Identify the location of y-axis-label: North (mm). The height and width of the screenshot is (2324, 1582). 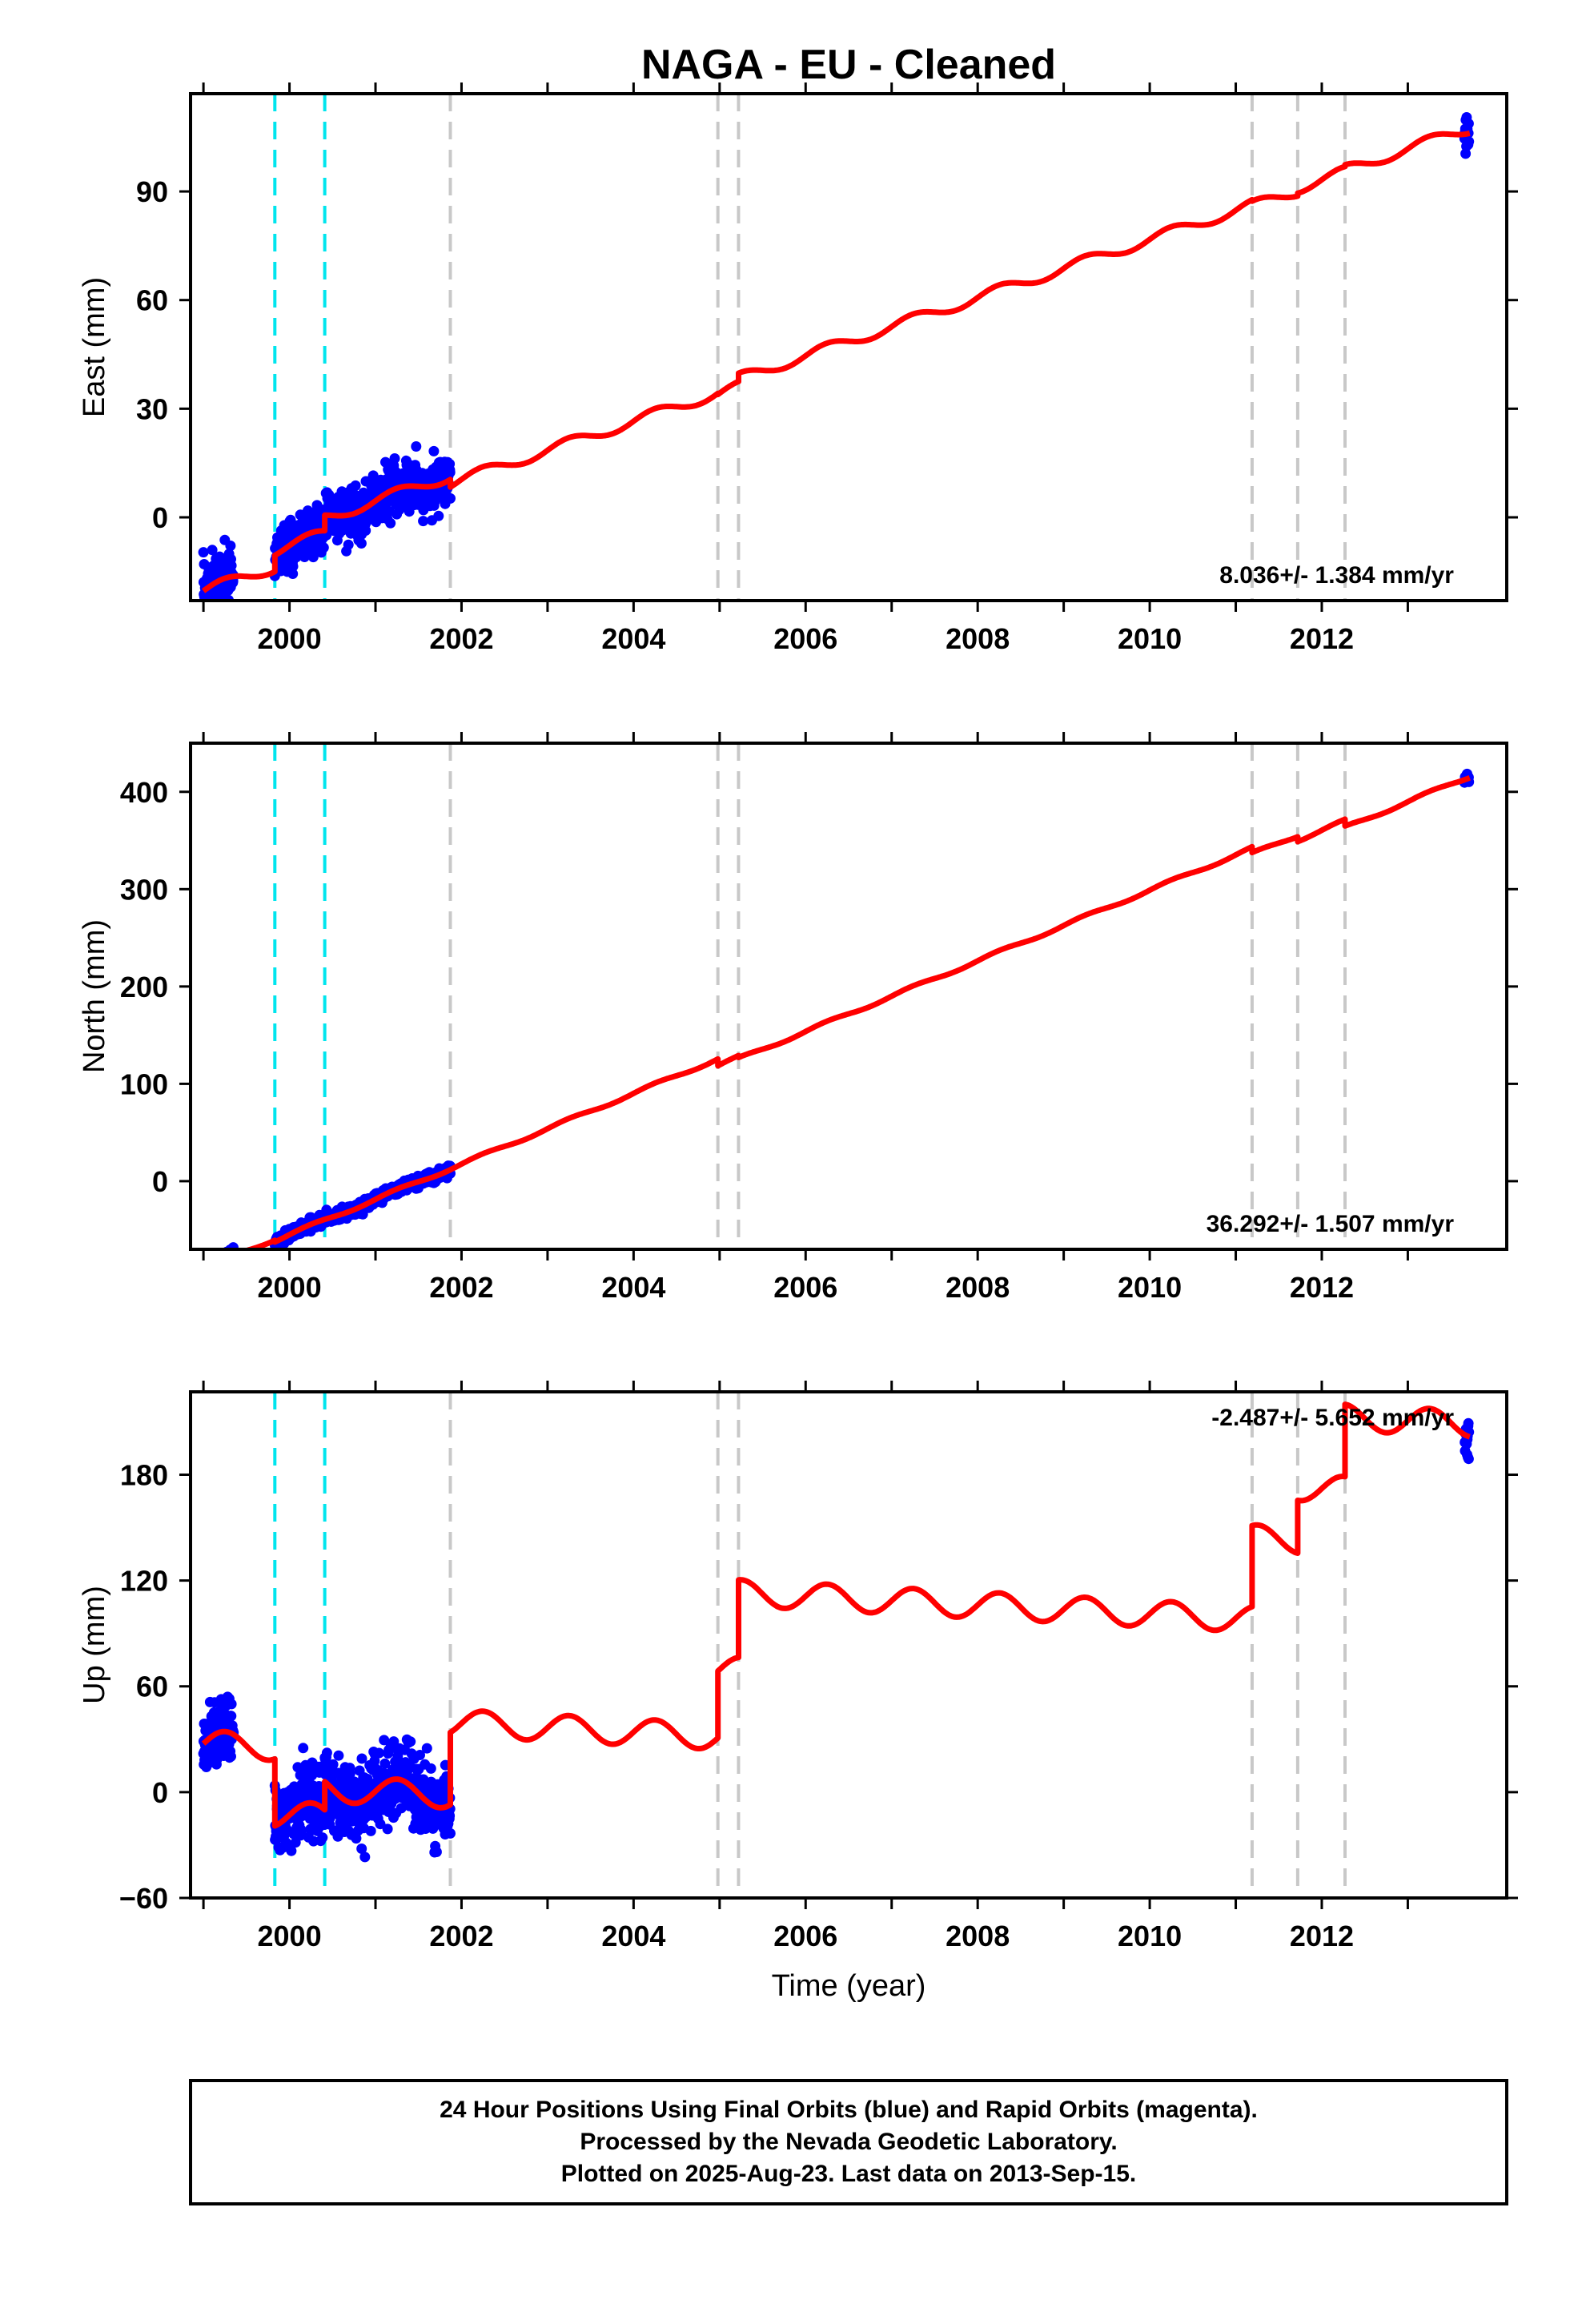
(94, 996).